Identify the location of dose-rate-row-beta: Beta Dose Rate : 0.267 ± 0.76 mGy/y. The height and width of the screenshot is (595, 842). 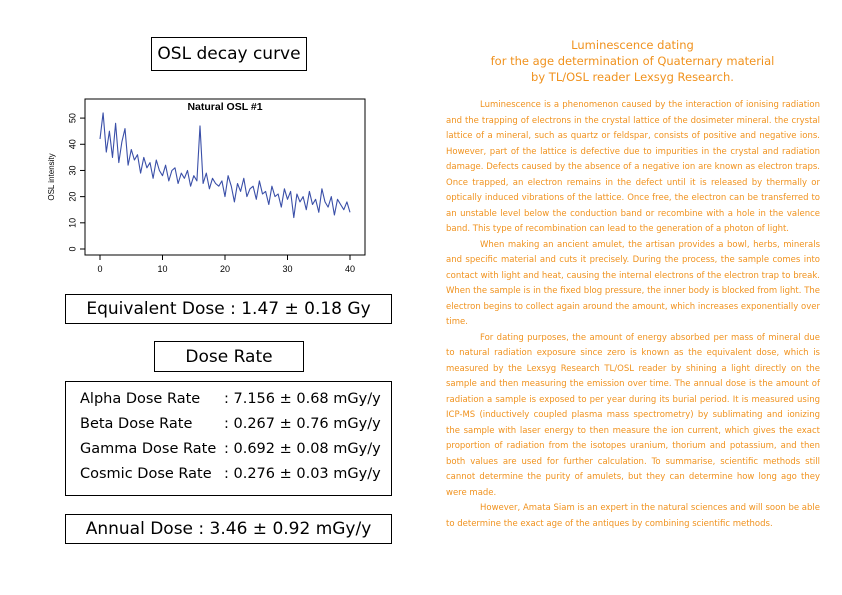
(230, 424).